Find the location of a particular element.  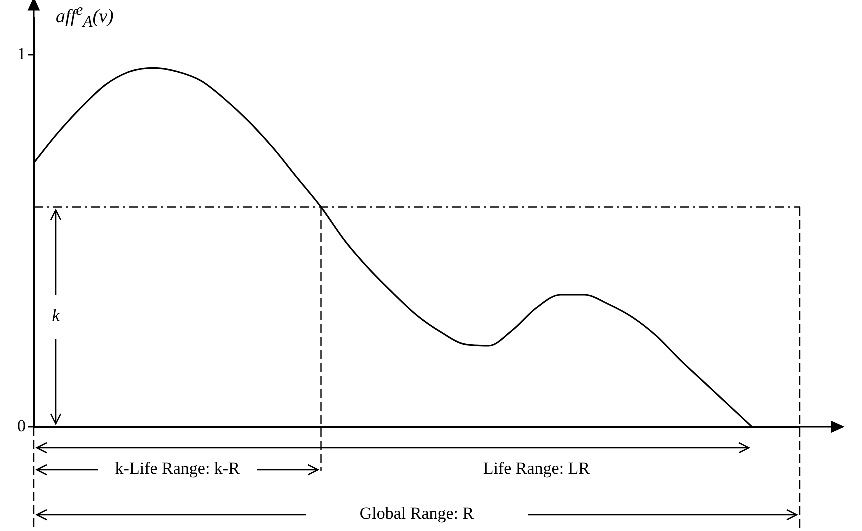

y-tick-label: 0 is located at coordinates (22, 426).